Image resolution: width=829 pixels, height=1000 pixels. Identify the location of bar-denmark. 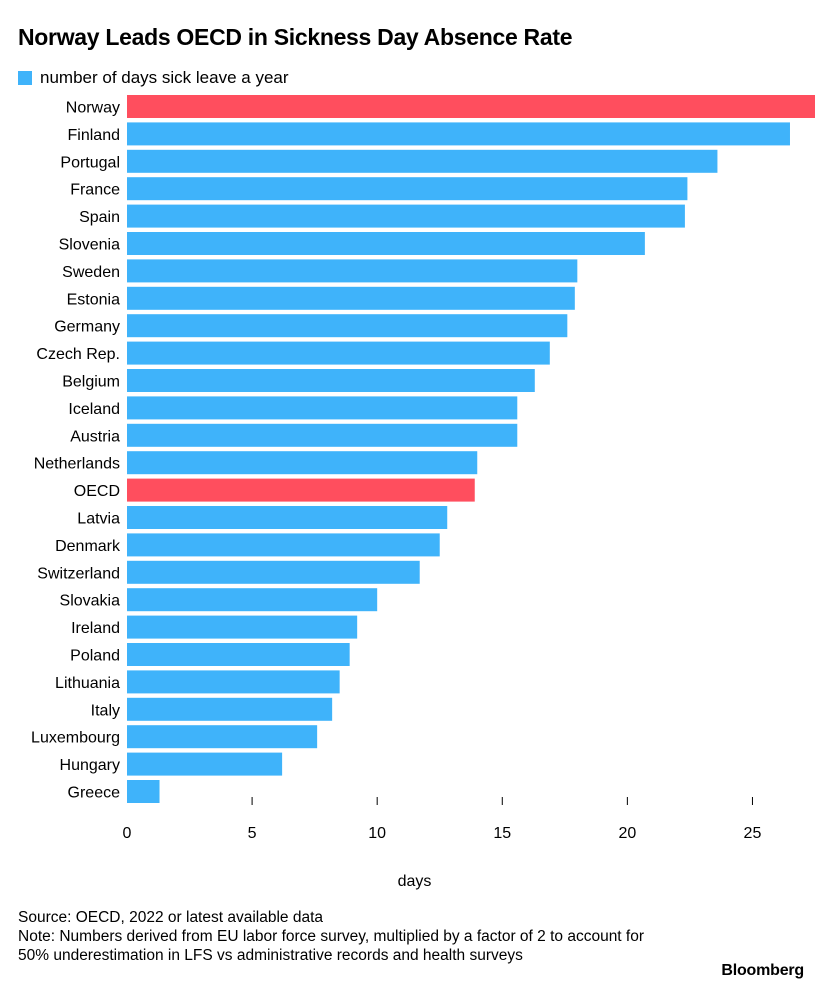
(283, 545).